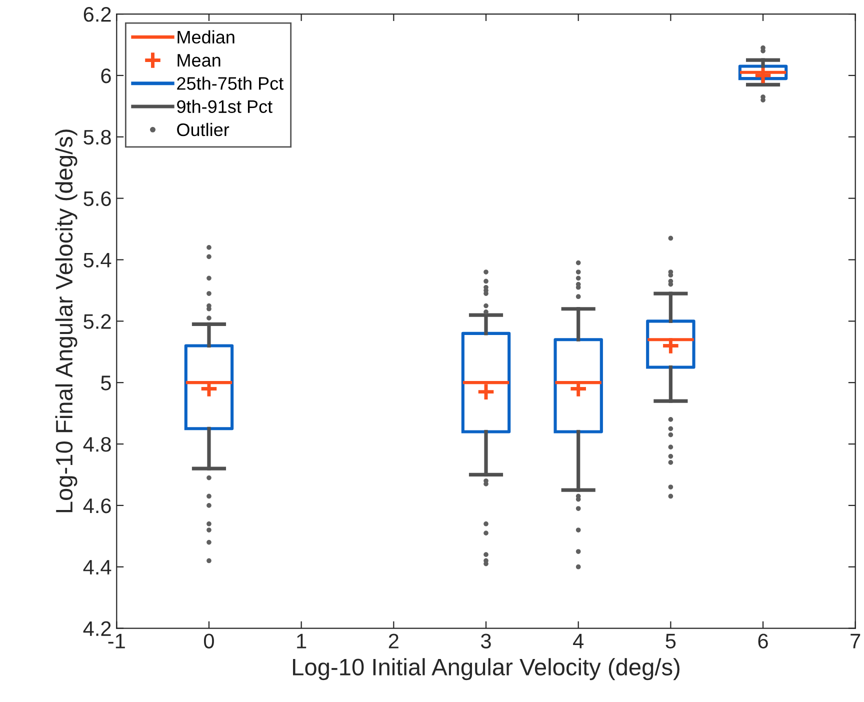 This screenshot has height=702, width=864. Describe the element at coordinates (98, 260) in the screenshot. I see `y-tick-label: 5.4` at that location.